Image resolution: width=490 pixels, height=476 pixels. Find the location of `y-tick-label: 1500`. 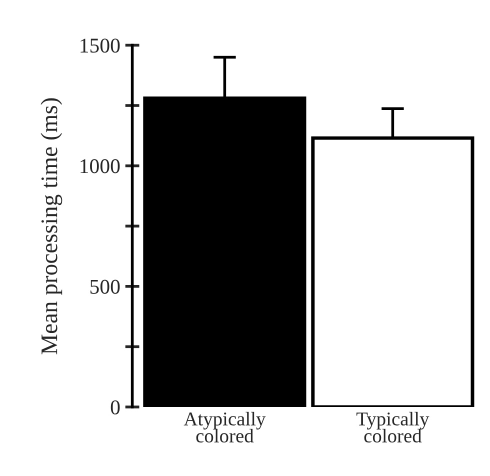

y-tick-label: 1500 is located at coordinates (100, 45).